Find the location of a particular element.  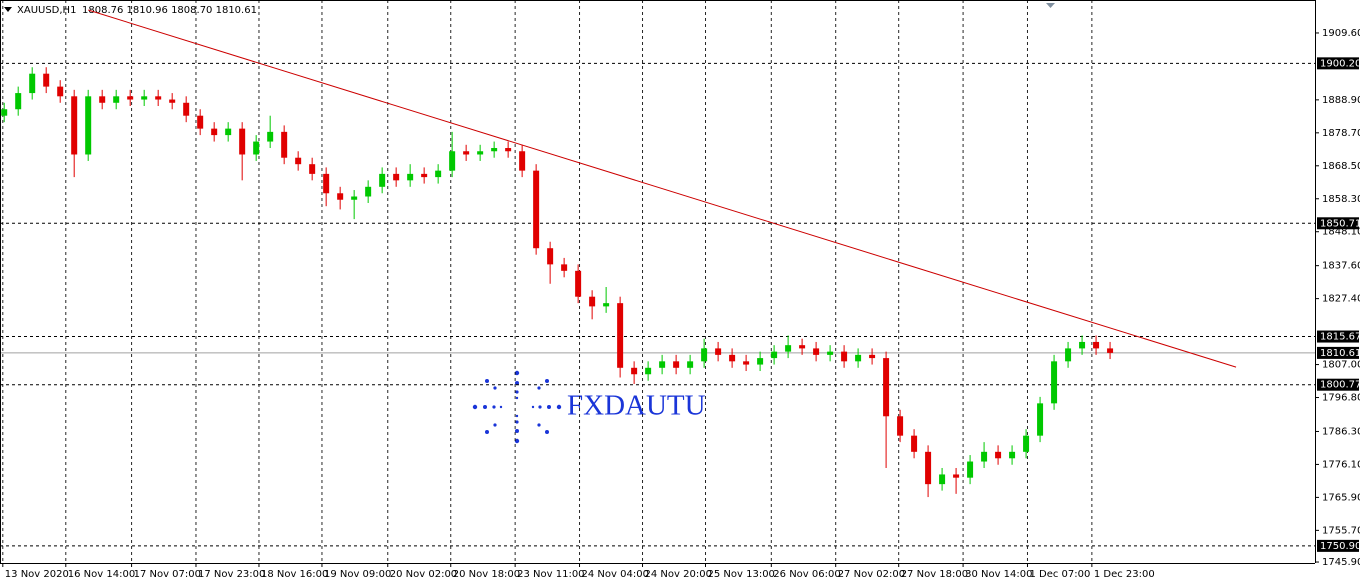

chart-subtitle: 1808.76 1810.96 1808.70 1810.61 is located at coordinates (169, 10).